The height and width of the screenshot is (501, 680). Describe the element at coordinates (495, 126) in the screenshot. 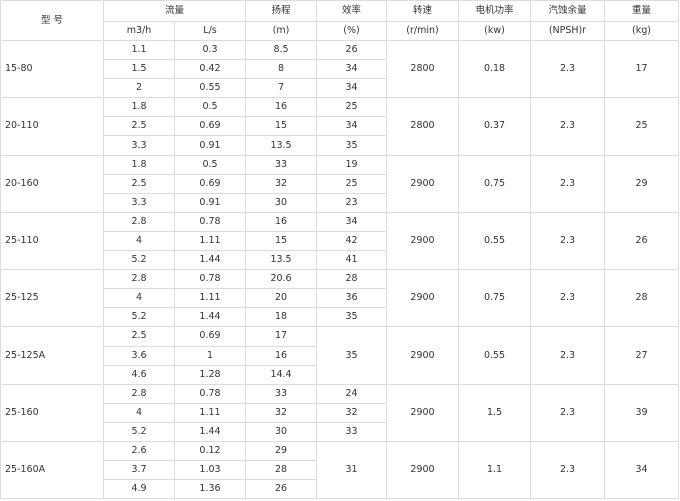

I see `power-cell: 0.37` at that location.